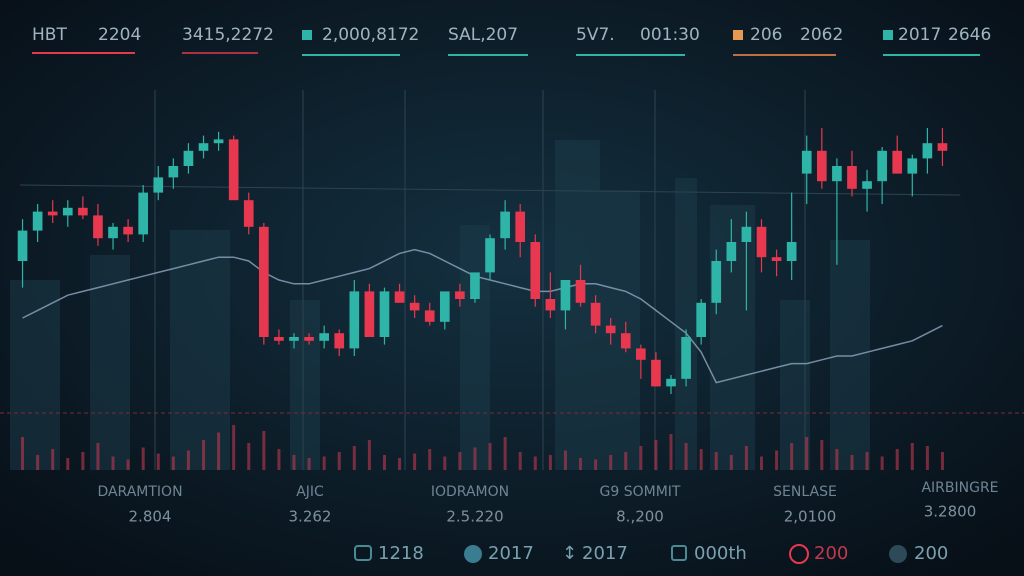 The height and width of the screenshot is (576, 1024). Describe the element at coordinates (595, 35) in the screenshot. I see `header-text: 5V7.` at that location.